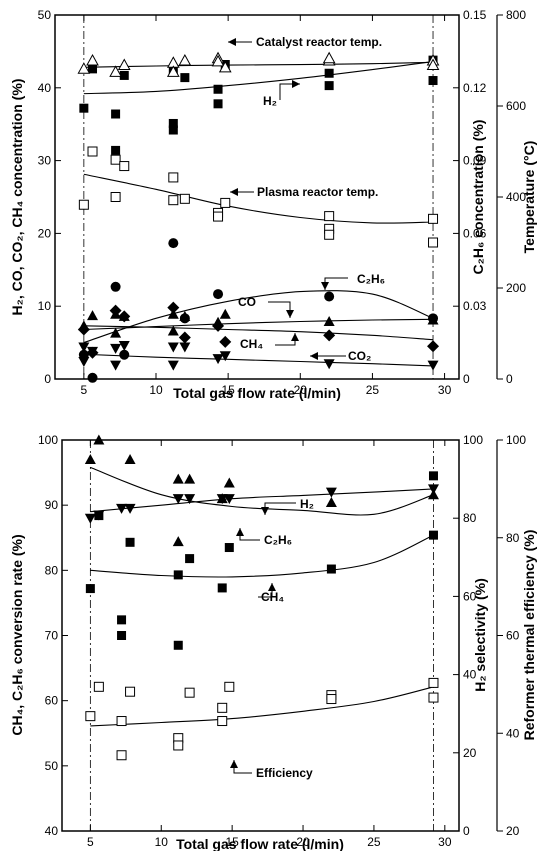 Image resolution: width=540 pixels, height=851 pixels. Describe the element at coordinates (529, 635) in the screenshot. I see `bottom-y3-axis-label: Reformer thermal efficiency (%)` at that location.